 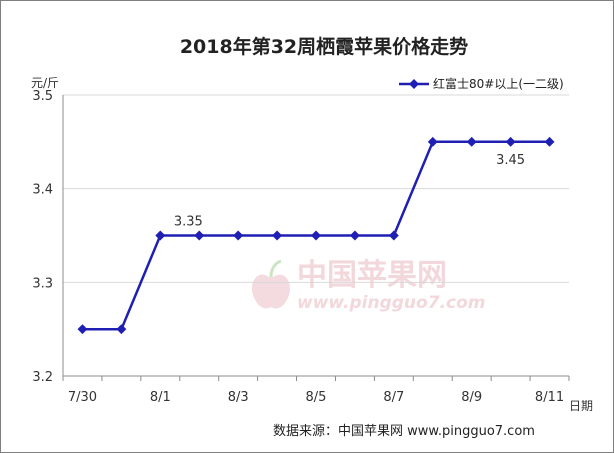 What do you see at coordinates (82, 397) in the screenshot?
I see `x-tick-label: 7/30` at bounding box center [82, 397].